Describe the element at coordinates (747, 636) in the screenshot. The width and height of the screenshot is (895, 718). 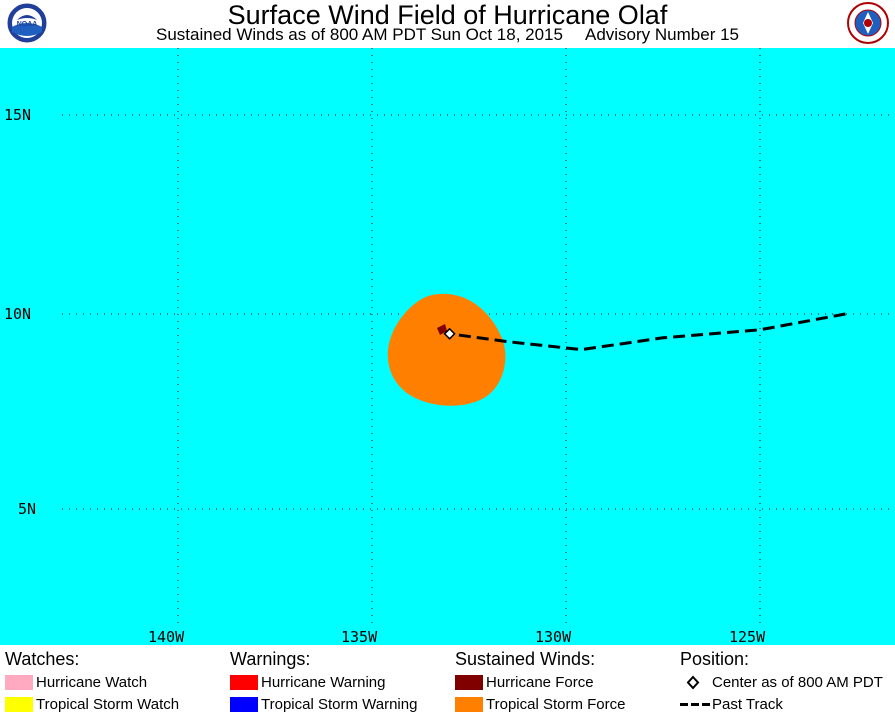
I see `lon-label-125w: 125W` at that location.